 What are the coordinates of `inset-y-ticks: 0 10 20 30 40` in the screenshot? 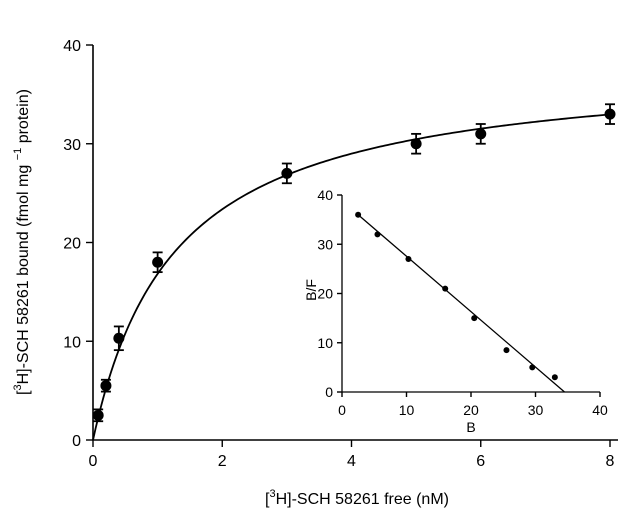 It's located at (329, 293).